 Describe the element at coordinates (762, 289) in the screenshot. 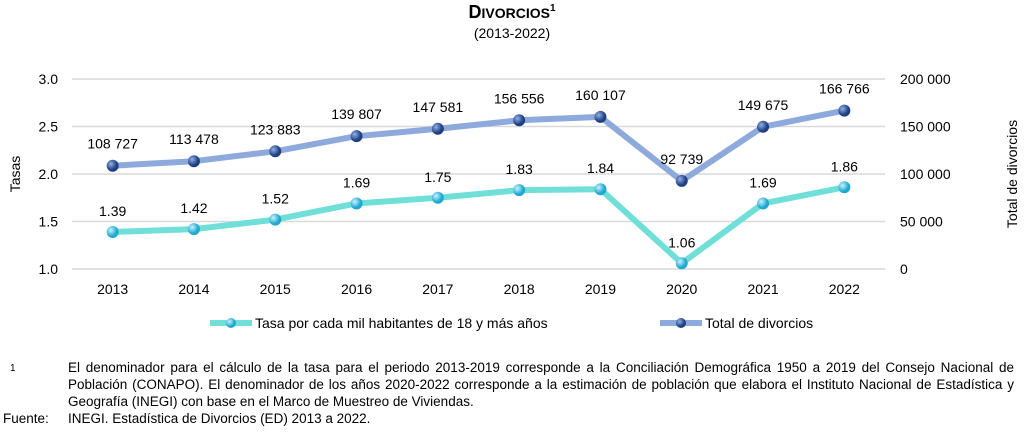

I see `x-tick-label: 2021` at that location.